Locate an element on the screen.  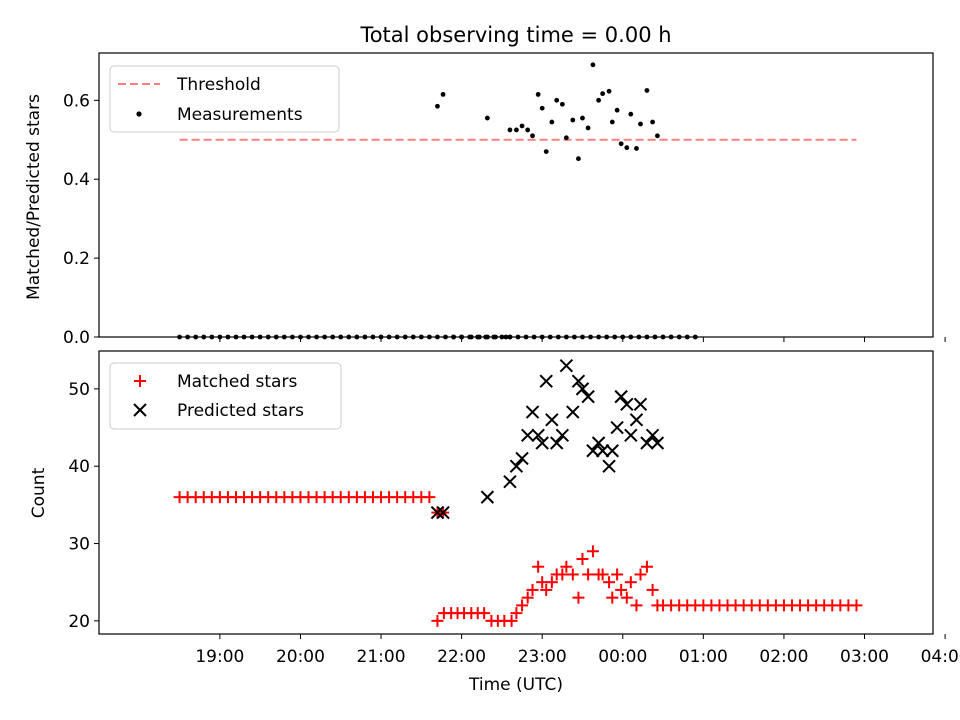
chart-title: Total observing time = 0.00 h is located at coordinates (515, 35).